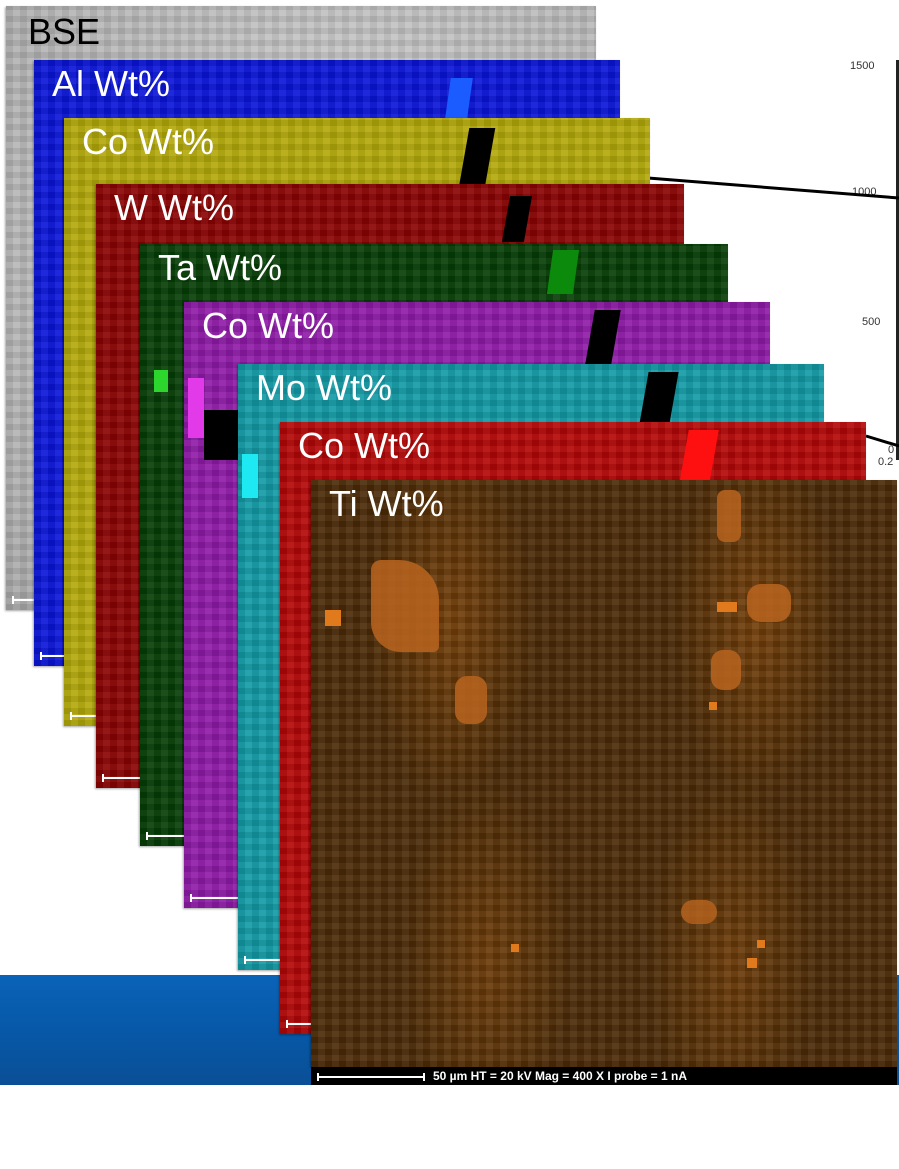 Image resolution: width=899 pixels, height=1169 pixels. I want to click on map-label: Ta Wt%, so click(220, 267).